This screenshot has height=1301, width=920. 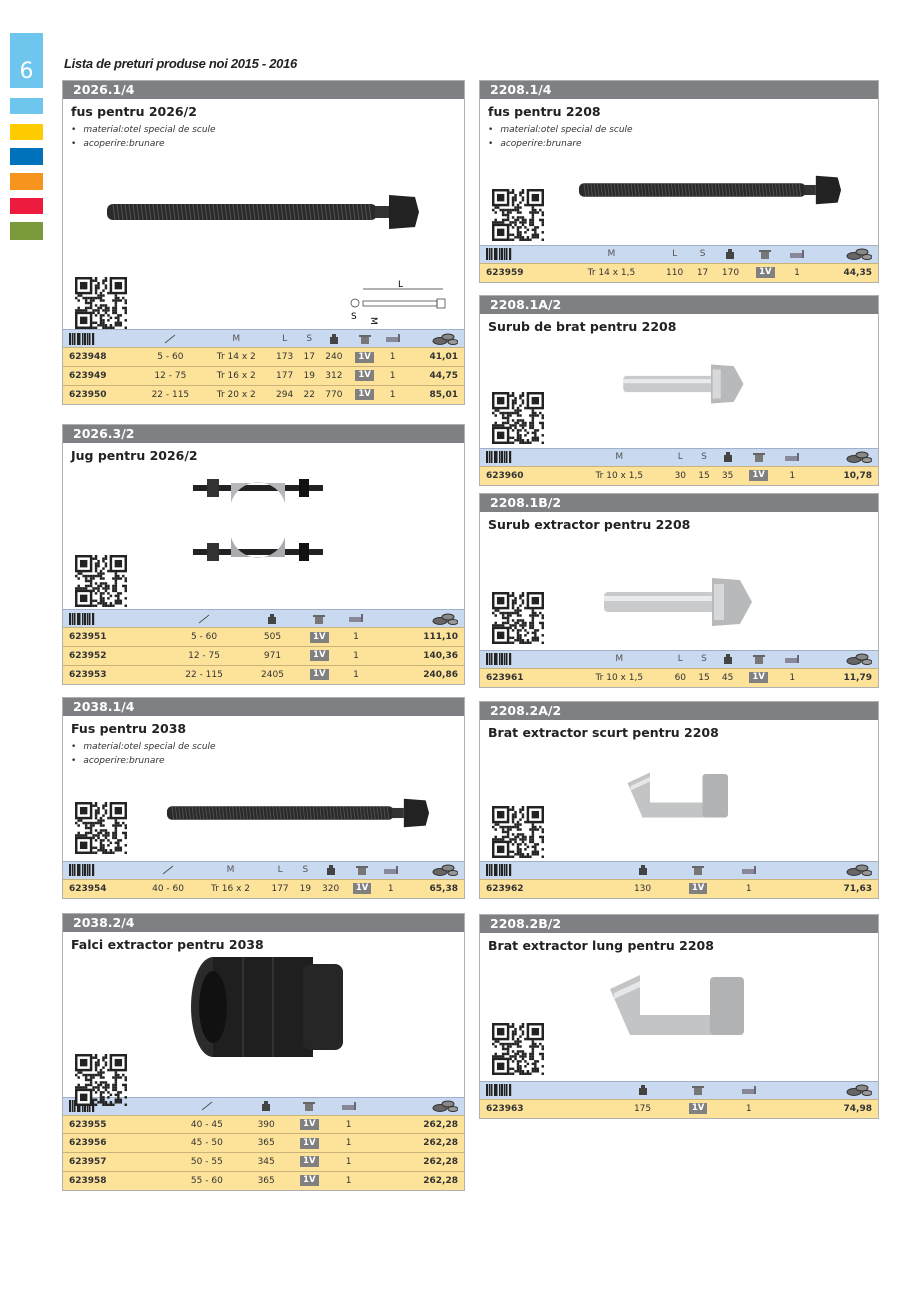 I want to click on cell-price: 262,28, so click(x=414, y=1180).